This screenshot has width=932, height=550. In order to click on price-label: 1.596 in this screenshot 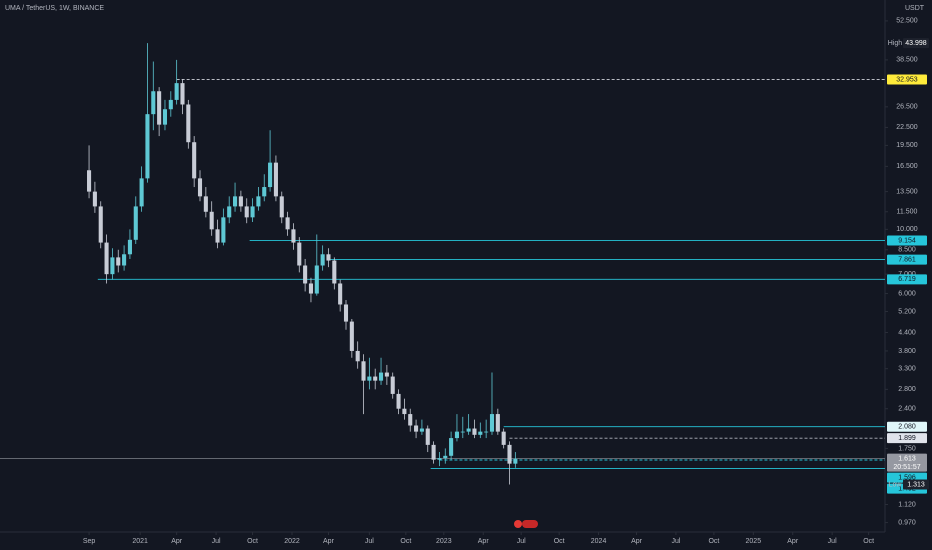, I will do `click(907, 478)`.